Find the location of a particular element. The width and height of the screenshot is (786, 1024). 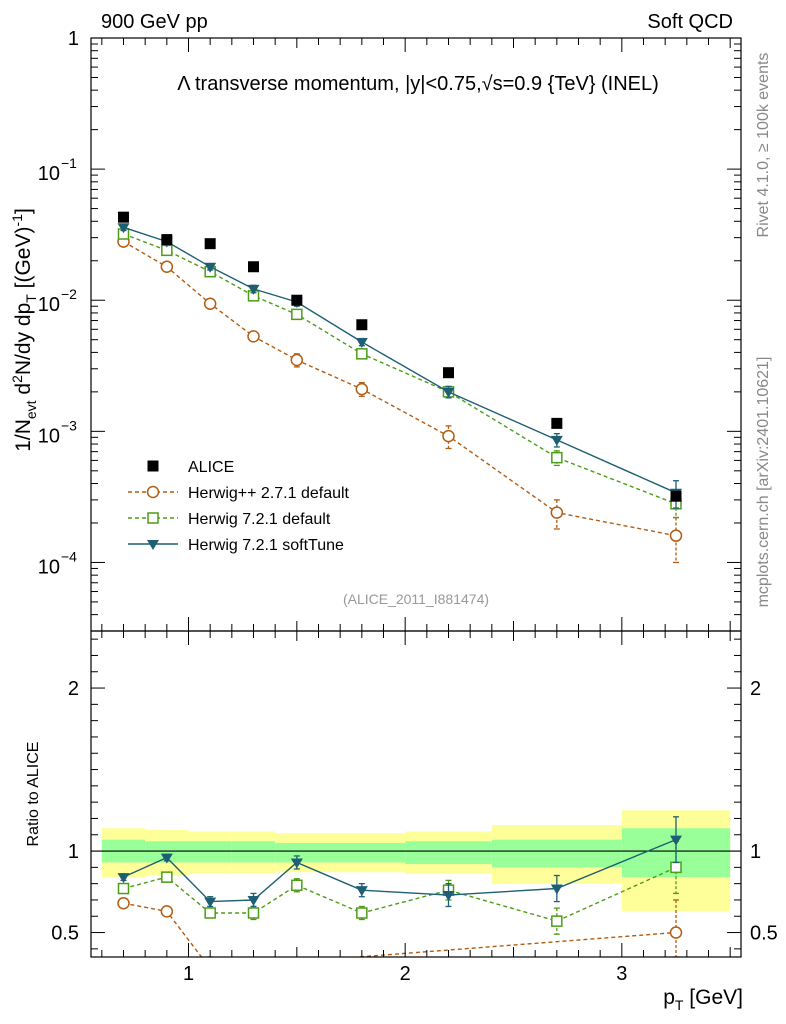

y-label-sub: evt is located at coordinates (31, 409).